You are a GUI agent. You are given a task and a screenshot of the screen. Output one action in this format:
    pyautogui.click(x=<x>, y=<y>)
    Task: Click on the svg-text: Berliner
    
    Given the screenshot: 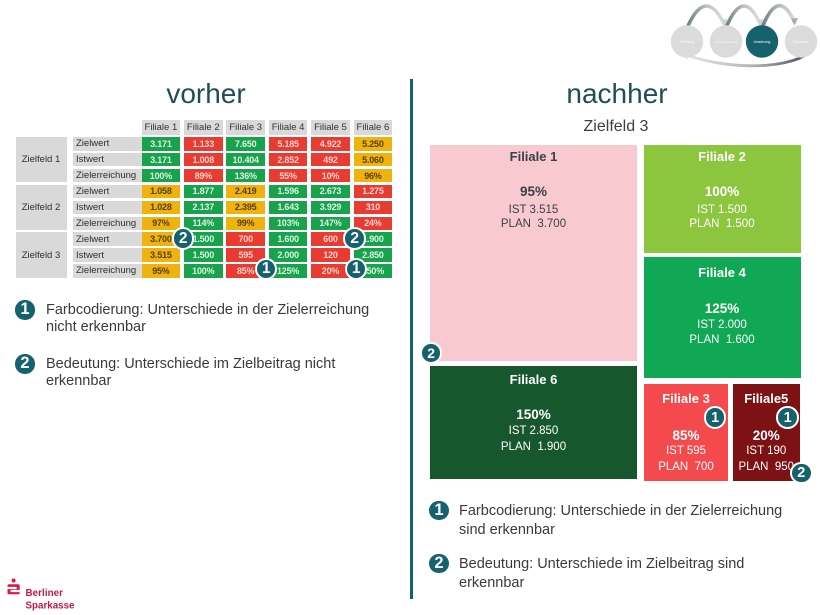 What is the action you would take?
    pyautogui.click(x=45, y=593)
    